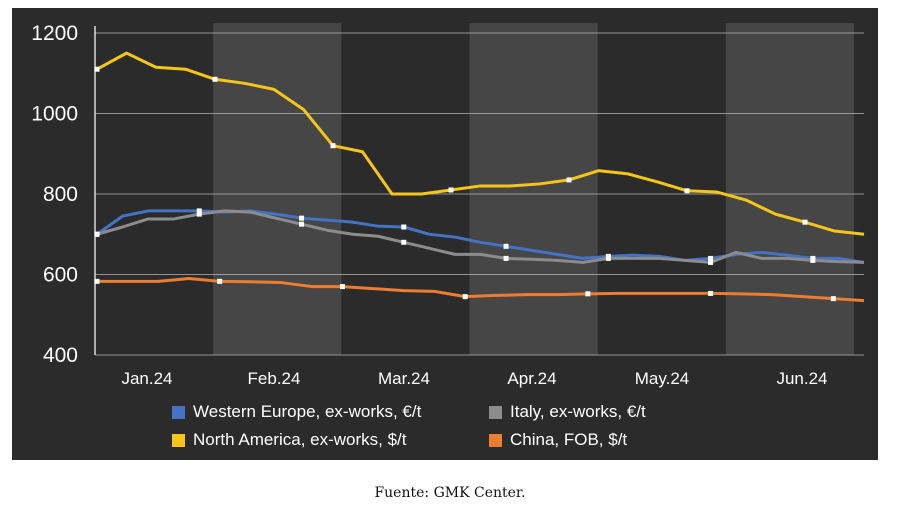 This screenshot has width=900, height=525. I want to click on legend-item-italy: Italy, ex-works, €/t, so click(567, 412).